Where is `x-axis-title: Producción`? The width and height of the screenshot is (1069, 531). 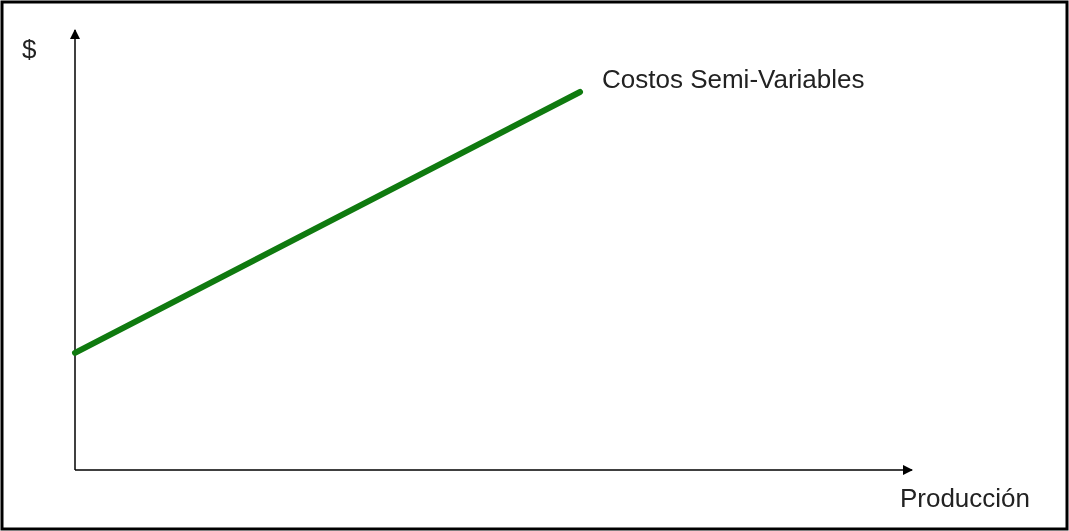
x-axis-title: Producción is located at coordinates (964, 498).